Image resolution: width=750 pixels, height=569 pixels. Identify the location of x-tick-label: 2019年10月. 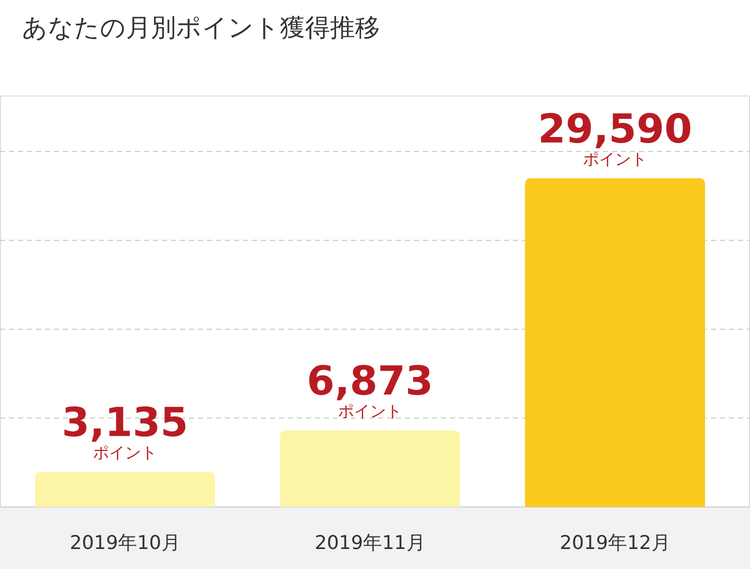
(125, 543).